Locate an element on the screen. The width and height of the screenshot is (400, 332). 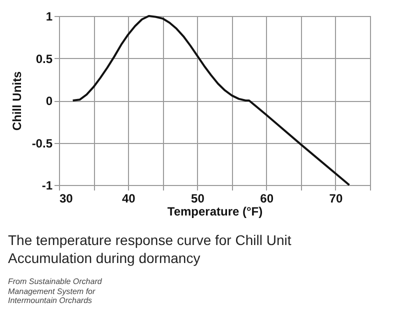
y-tick-label: 0.5 is located at coordinates (44, 59).